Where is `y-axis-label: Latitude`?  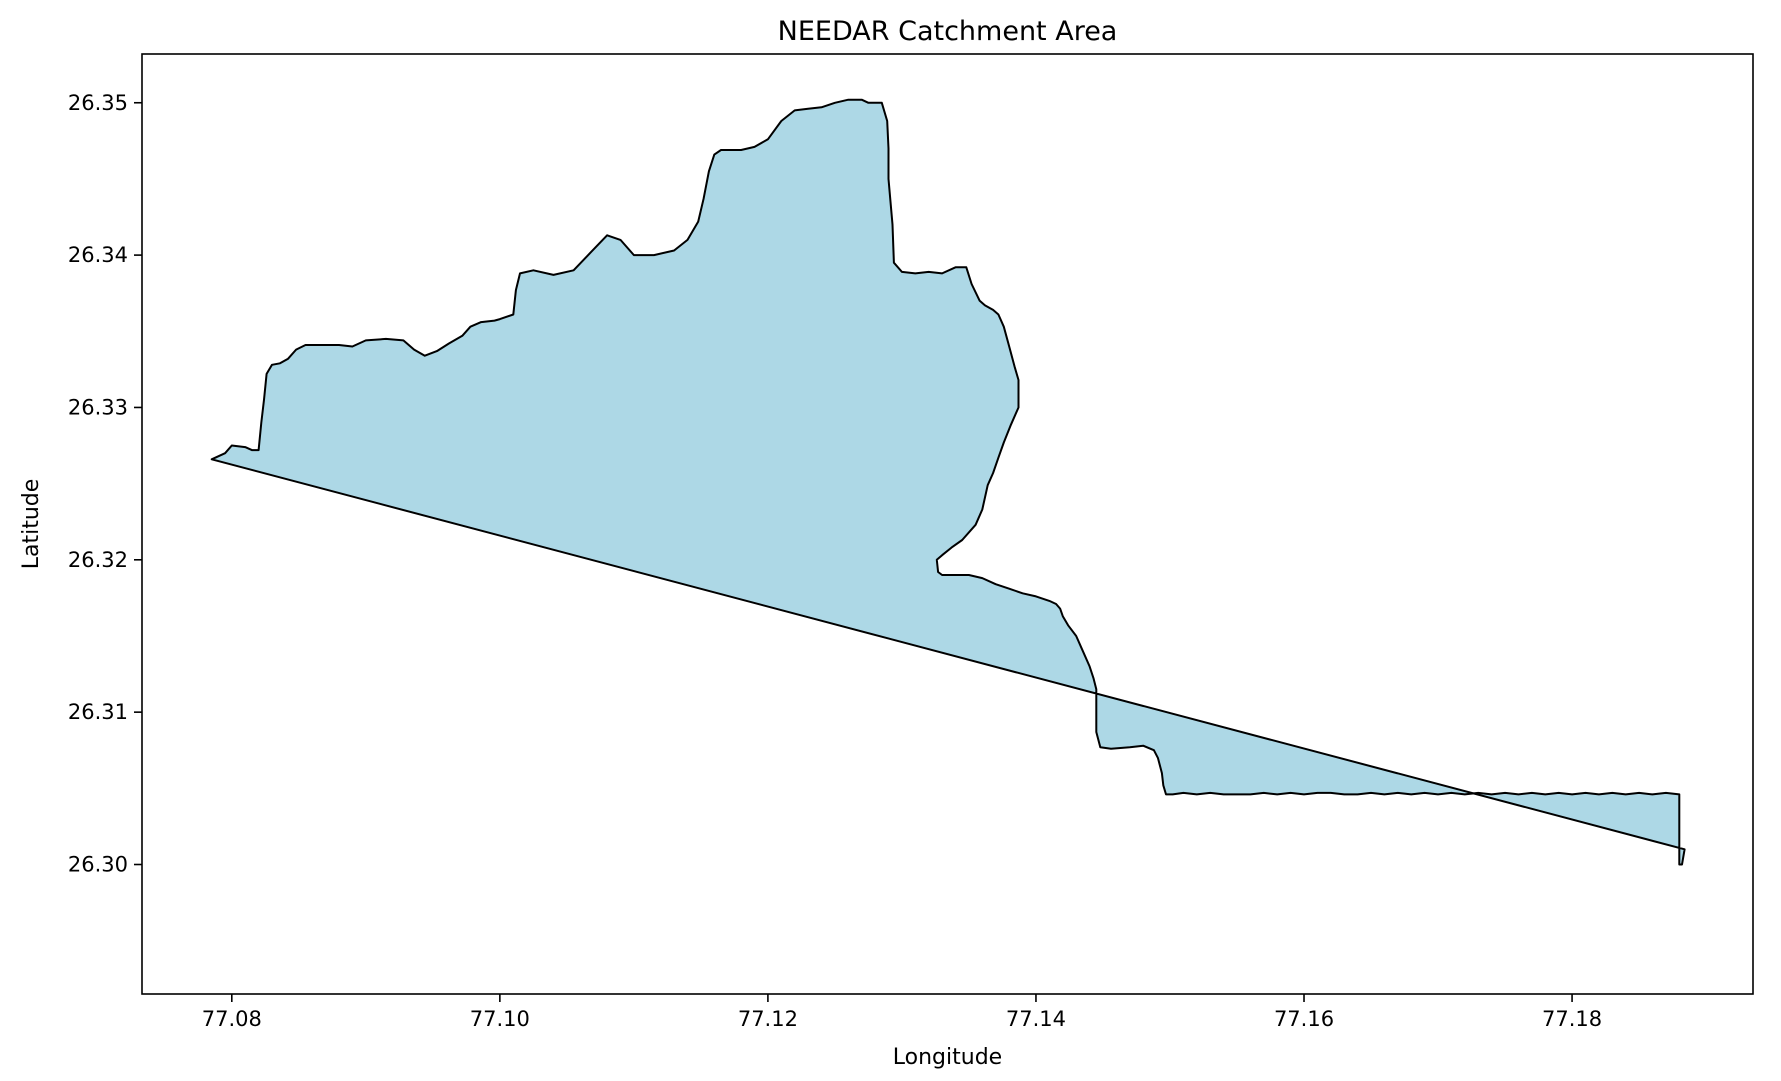 y-axis-label: Latitude is located at coordinates (31, 524).